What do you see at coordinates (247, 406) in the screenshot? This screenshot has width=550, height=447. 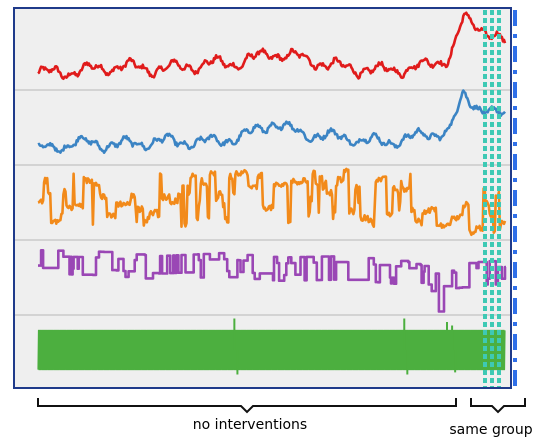 I see `brace-no-interventions` at bounding box center [247, 406].